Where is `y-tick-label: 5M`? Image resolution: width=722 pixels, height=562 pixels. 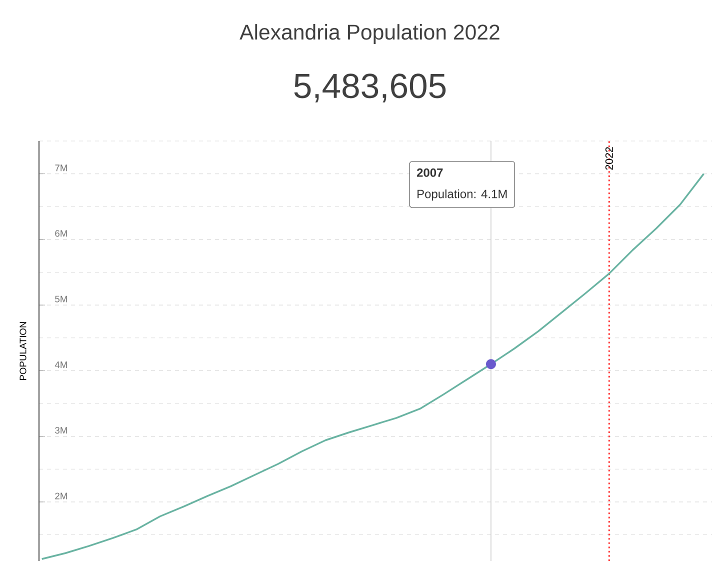 y-tick-label: 5M is located at coordinates (61, 299).